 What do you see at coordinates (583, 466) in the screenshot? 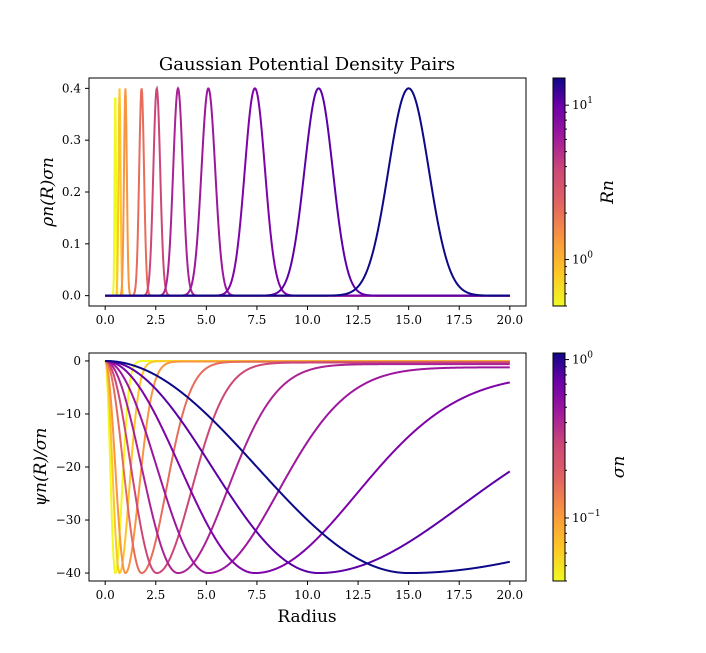
I see `sigma-colorbar-ticks: 10⁻¹ 10⁰` at bounding box center [583, 466].